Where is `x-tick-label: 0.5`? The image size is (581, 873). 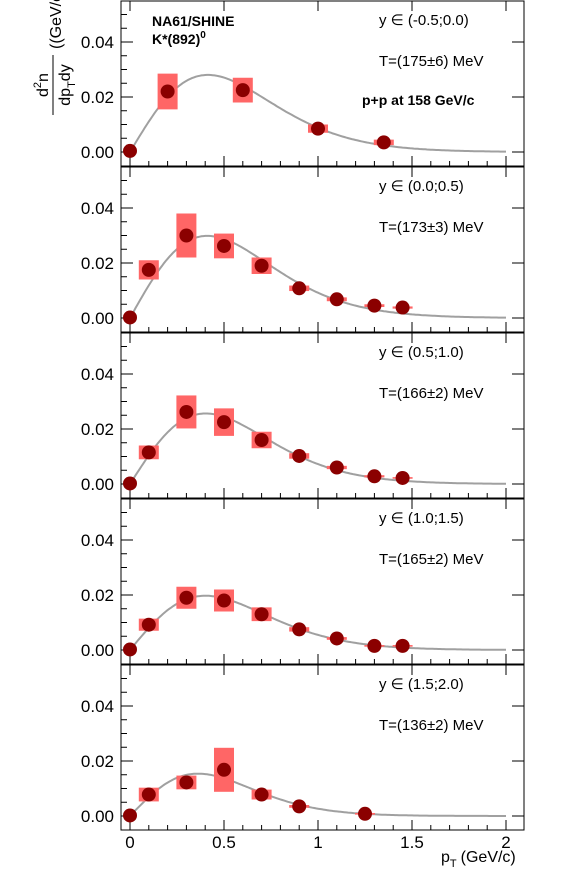 x-tick-label: 0.5 is located at coordinates (224, 842).